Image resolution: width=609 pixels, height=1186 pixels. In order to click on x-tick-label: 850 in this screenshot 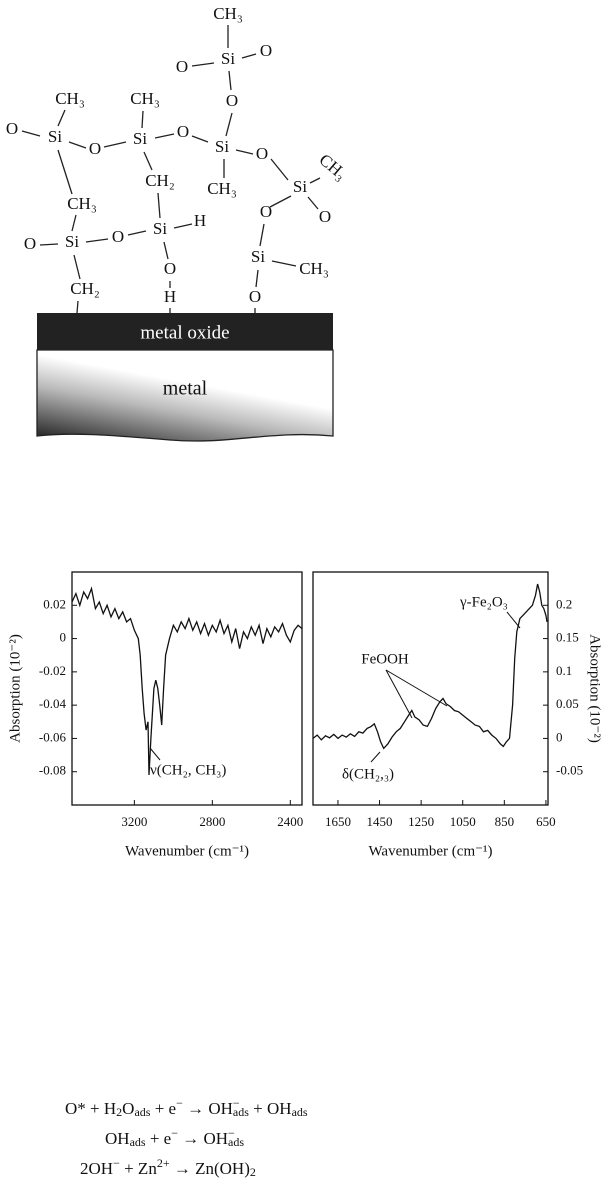, I will do `click(505, 821)`.